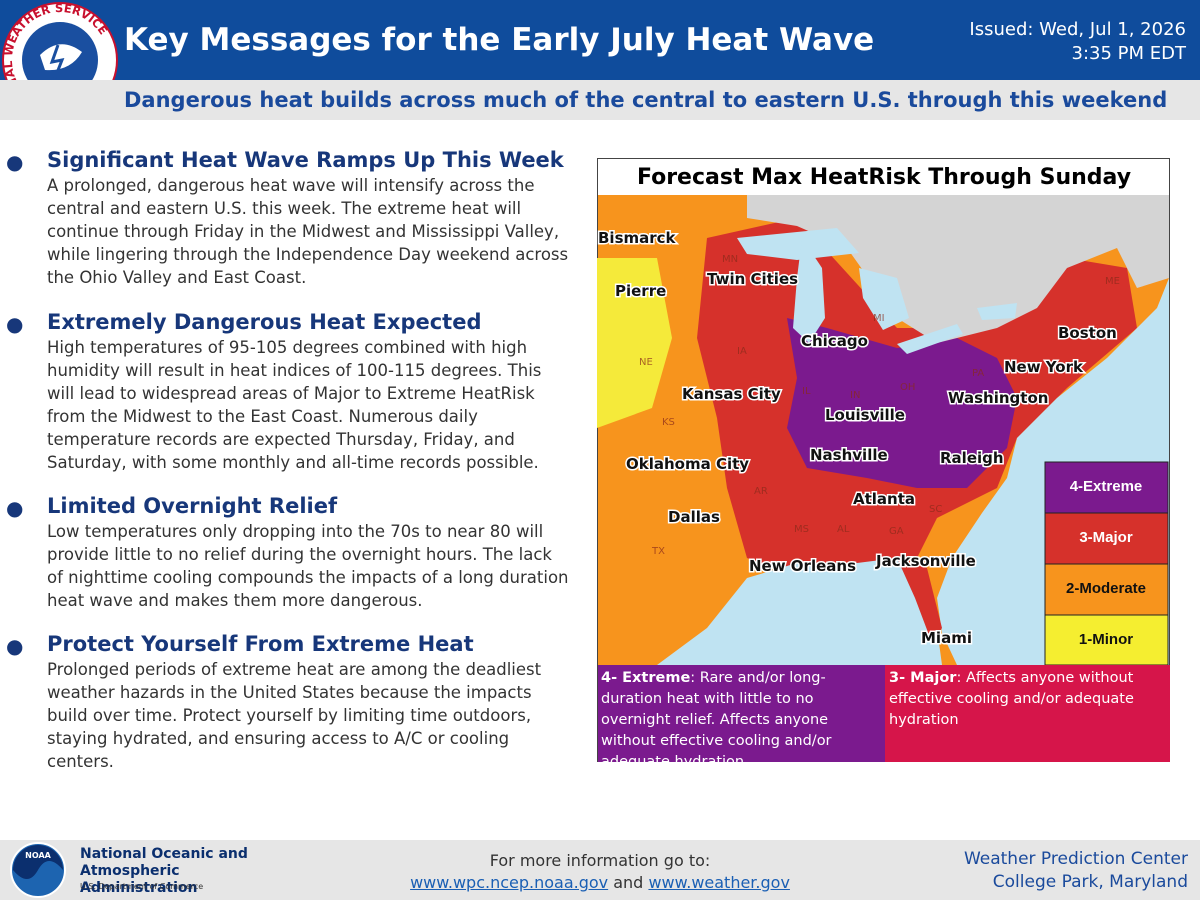 The height and width of the screenshot is (900, 1200). I want to click on state-label: IN, so click(855, 395).